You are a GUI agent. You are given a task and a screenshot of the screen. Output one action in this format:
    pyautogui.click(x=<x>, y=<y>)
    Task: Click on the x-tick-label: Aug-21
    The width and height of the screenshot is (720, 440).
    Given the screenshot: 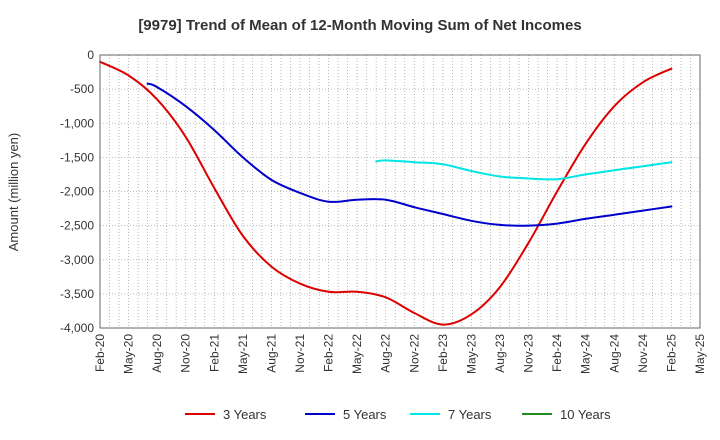 What is the action you would take?
    pyautogui.click(x=271, y=353)
    